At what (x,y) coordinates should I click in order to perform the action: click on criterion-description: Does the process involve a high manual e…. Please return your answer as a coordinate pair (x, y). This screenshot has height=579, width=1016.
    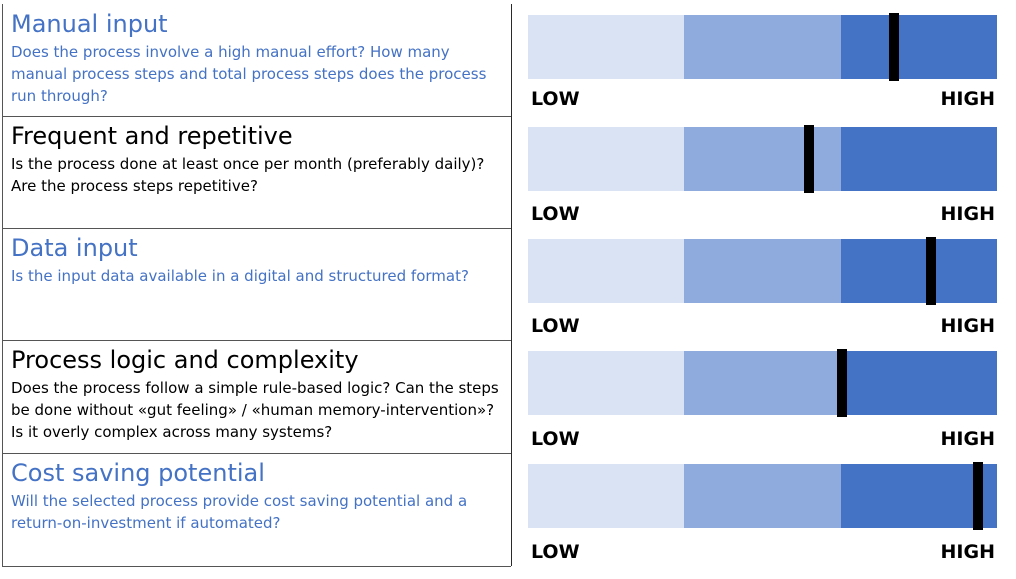
    Looking at the image, I should click on (249, 74).